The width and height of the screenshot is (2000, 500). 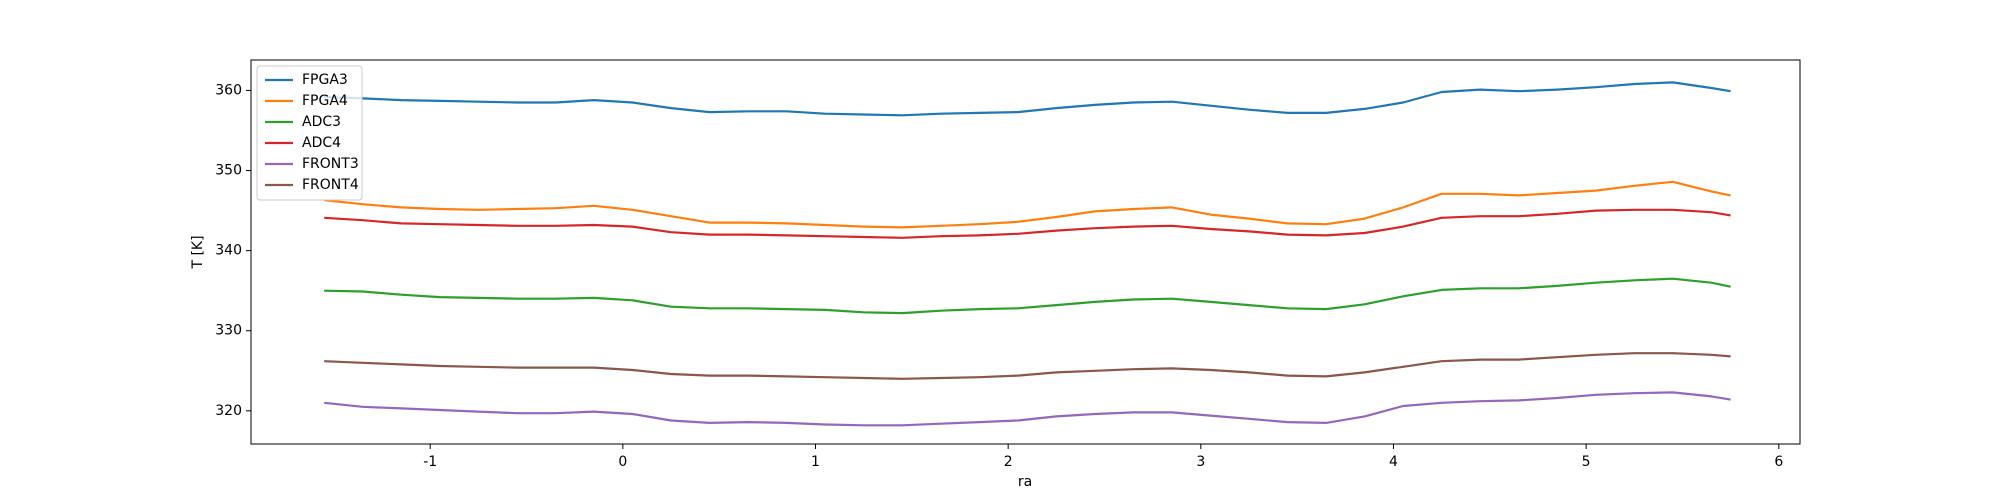 I want to click on x-tick-label: 2, so click(x=1008, y=462).